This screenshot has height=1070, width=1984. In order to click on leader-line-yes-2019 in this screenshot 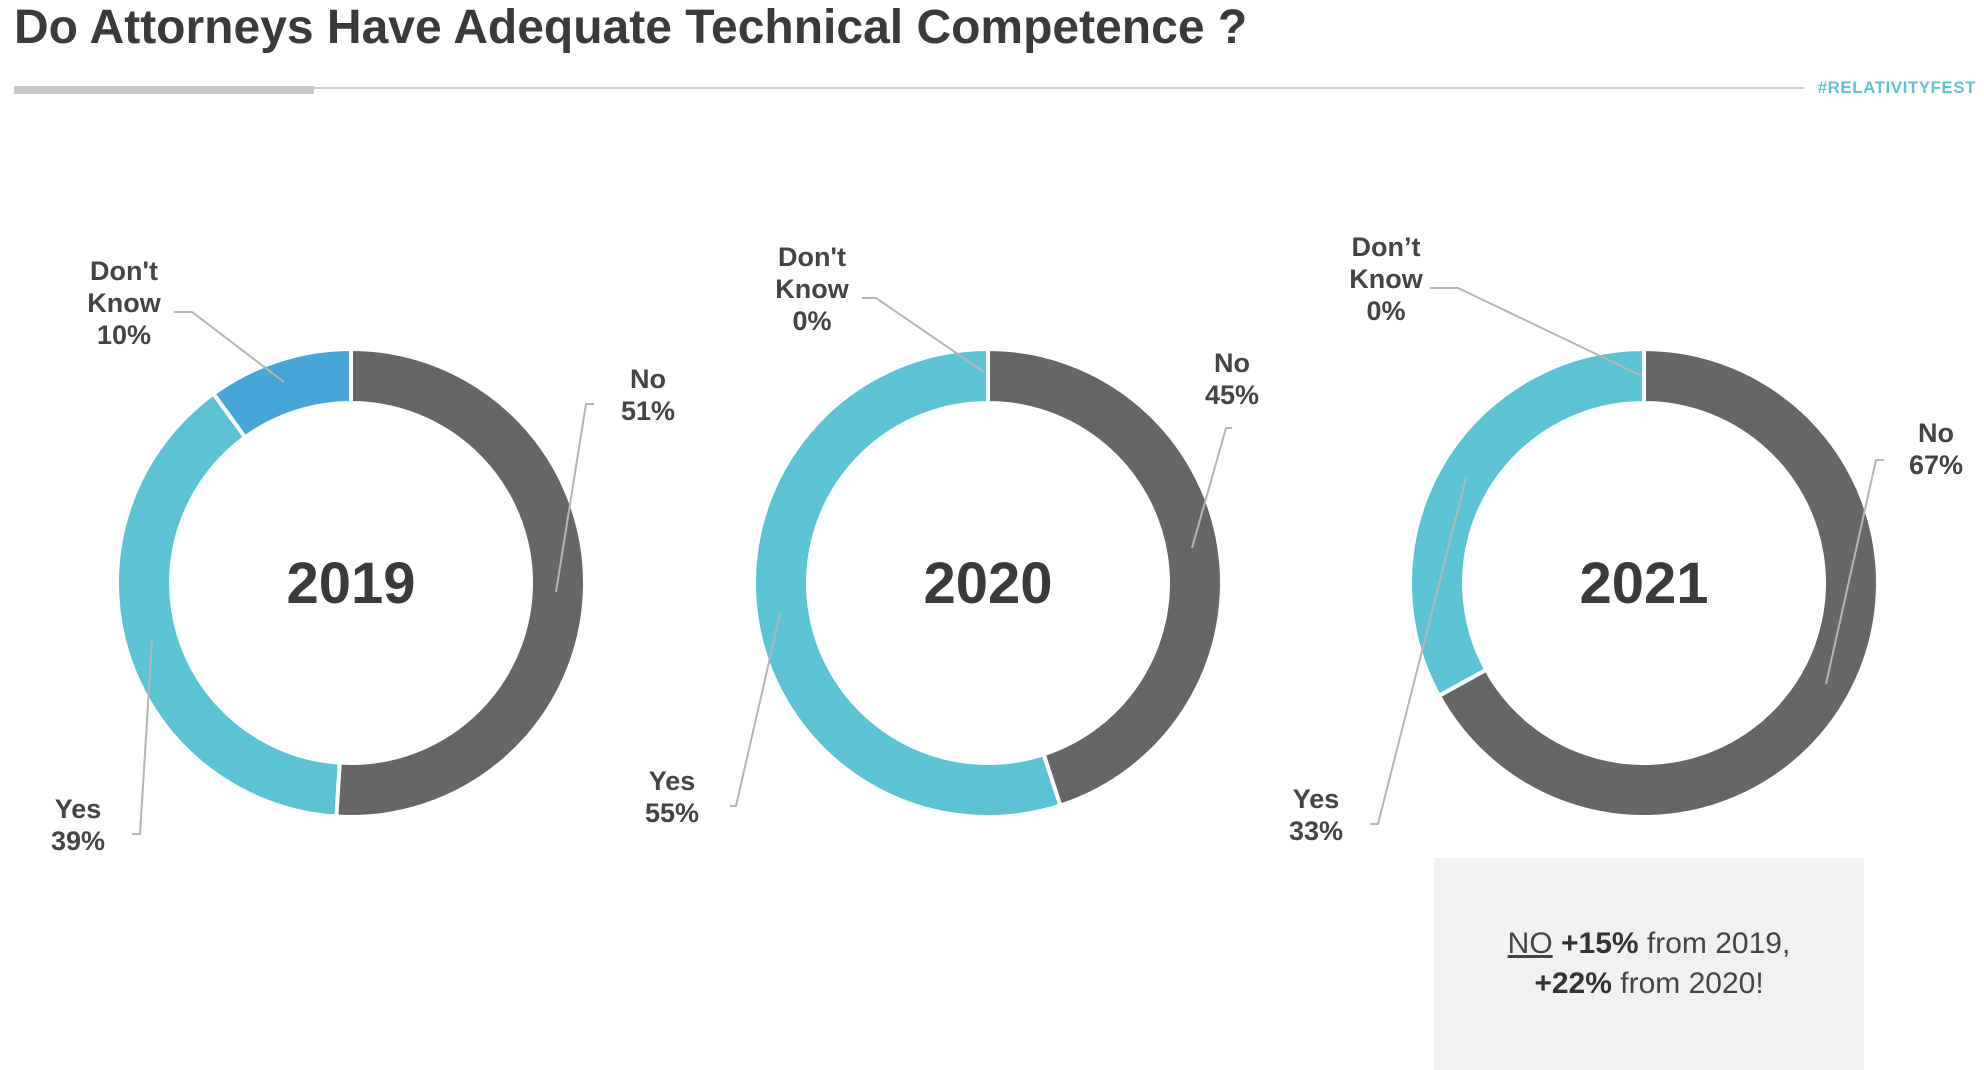, I will do `click(142, 737)`.